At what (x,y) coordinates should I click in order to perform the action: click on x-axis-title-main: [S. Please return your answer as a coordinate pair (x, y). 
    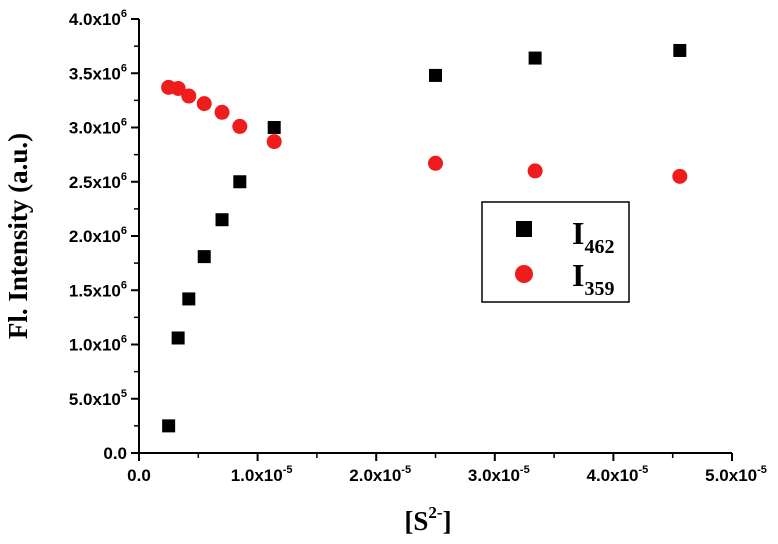
    Looking at the image, I should click on (416, 521).